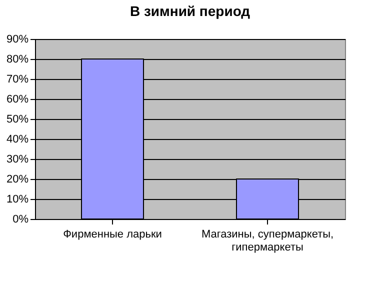  Describe the element at coordinates (17, 200) in the screenshot. I see `y-tick-label: 10%` at that location.